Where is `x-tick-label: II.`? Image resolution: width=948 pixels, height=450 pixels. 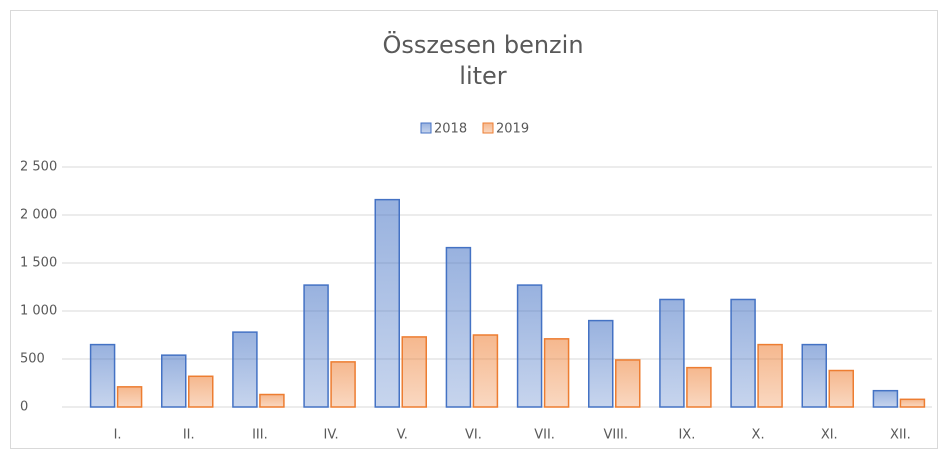 x-tick-label: II. is located at coordinates (189, 435).